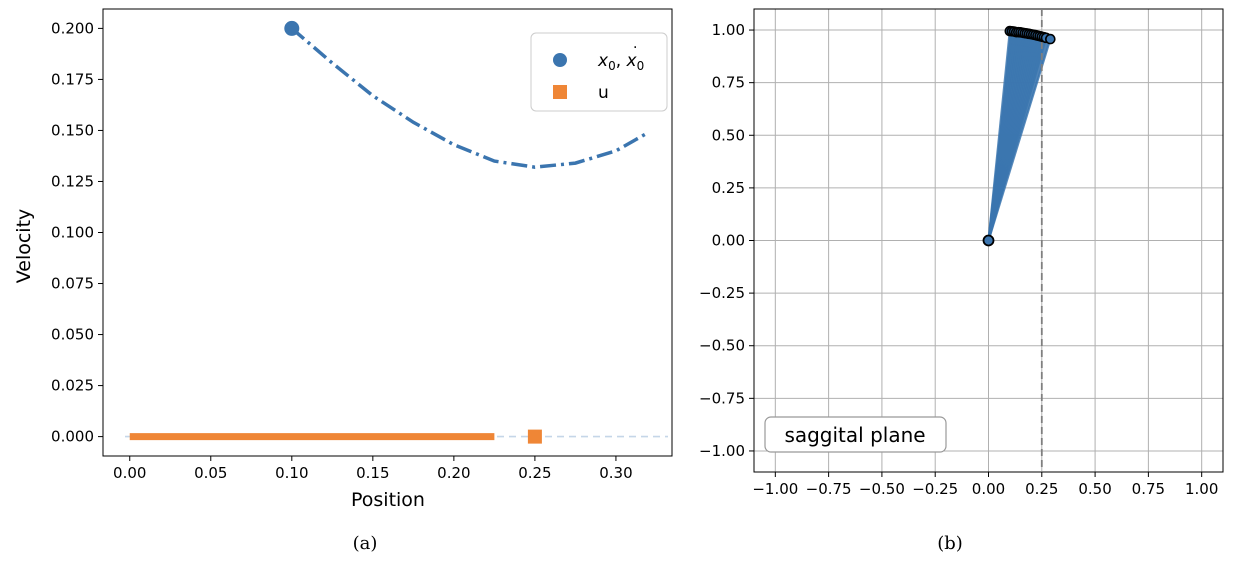 The height and width of the screenshot is (561, 1233). What do you see at coordinates (365, 543) in the screenshot?
I see `caption-a: (a)` at bounding box center [365, 543].